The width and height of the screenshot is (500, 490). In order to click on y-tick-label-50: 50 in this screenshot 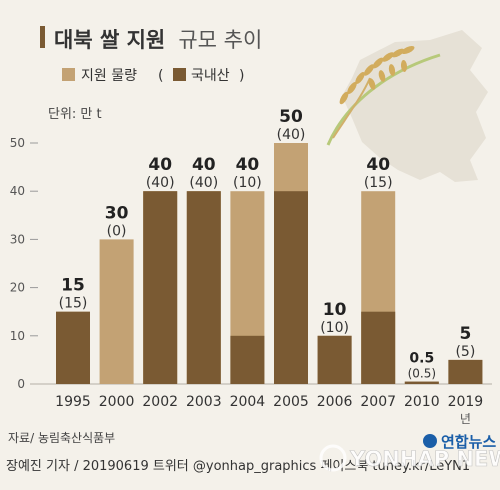, I will do `click(17, 143)`.